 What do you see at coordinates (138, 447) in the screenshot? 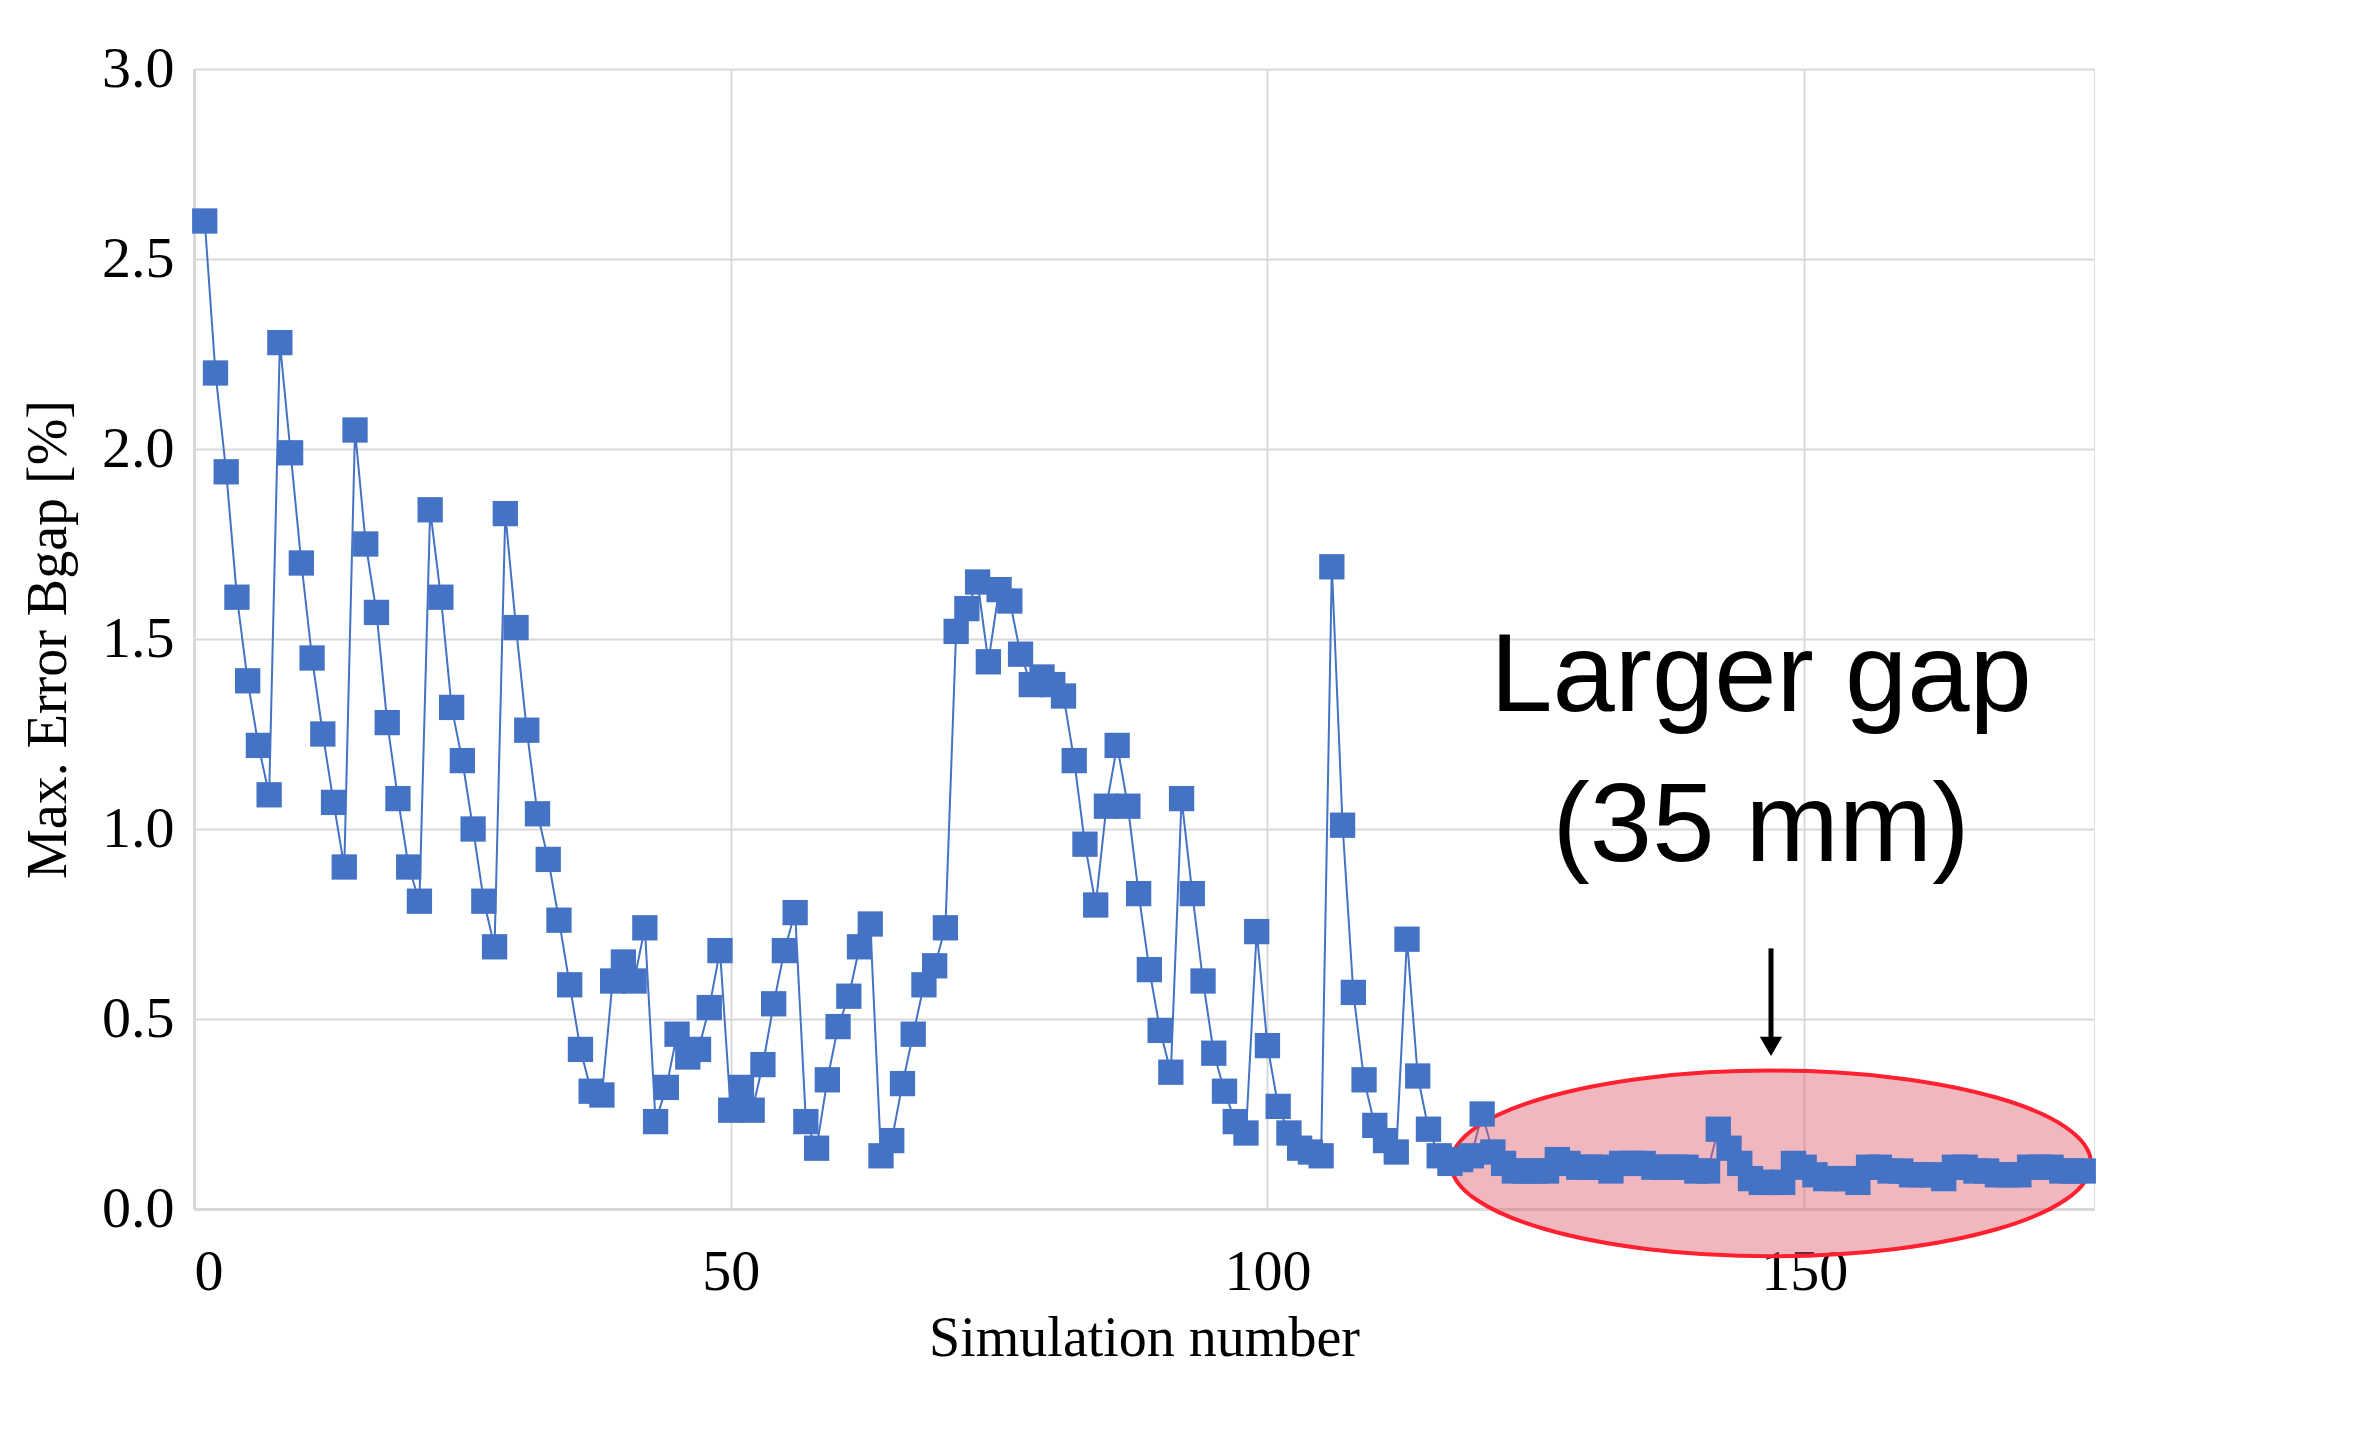
I see `y-tick-label: 2.0` at bounding box center [138, 447].